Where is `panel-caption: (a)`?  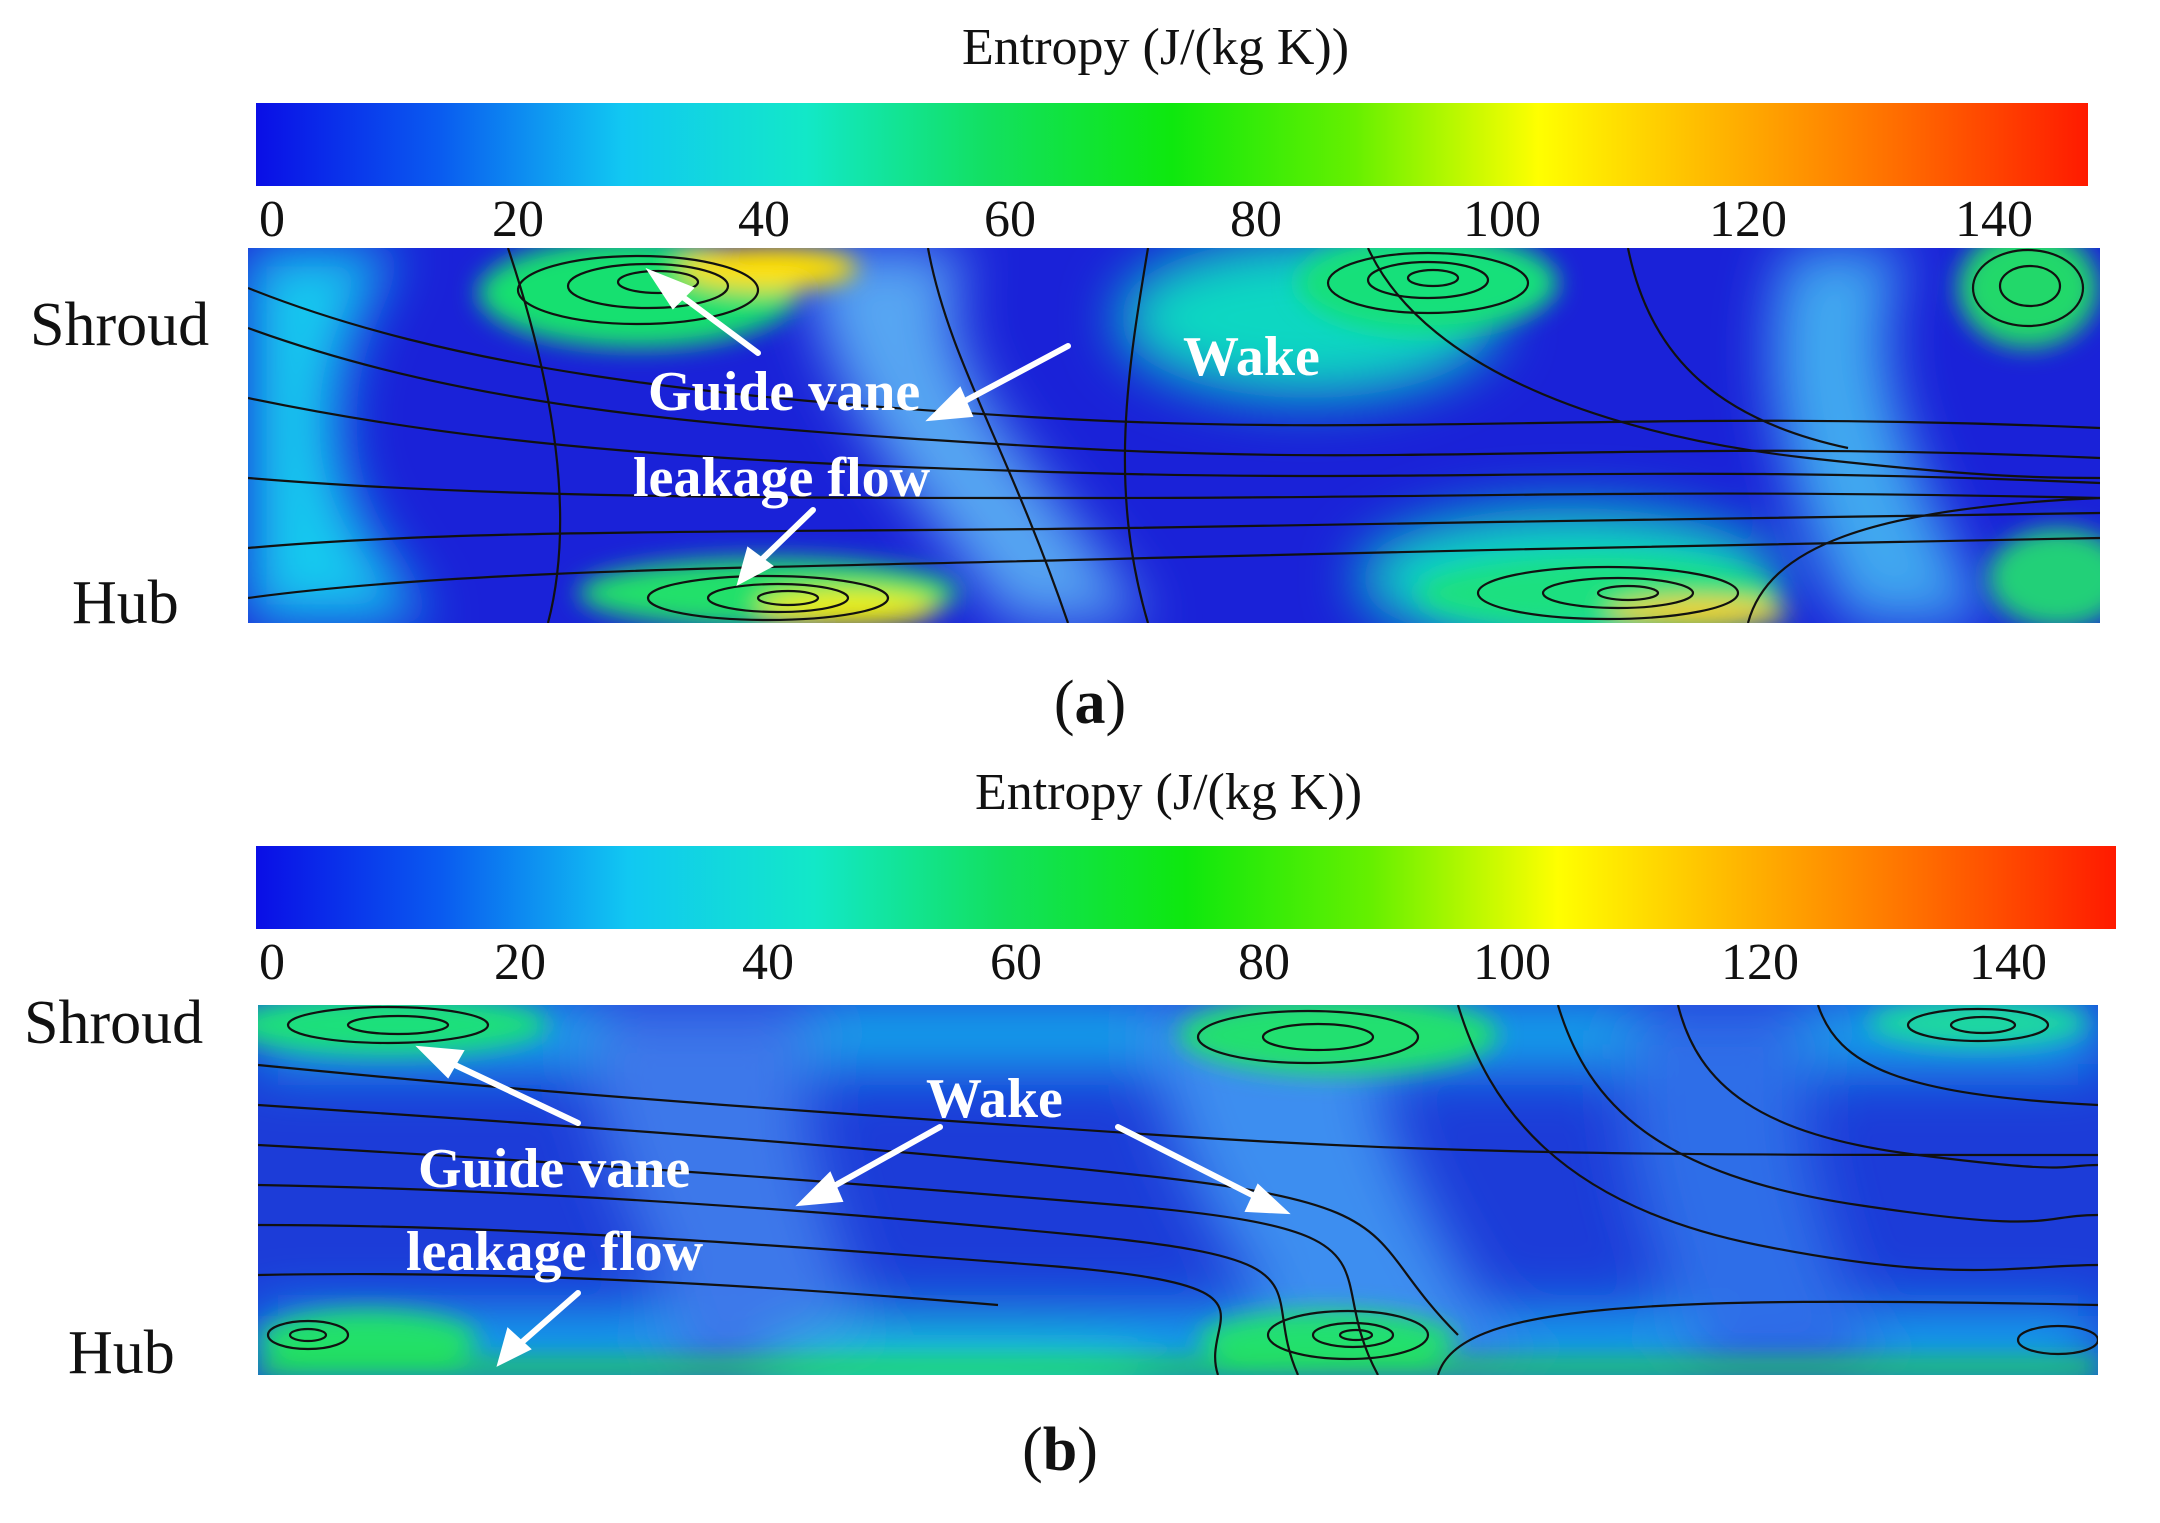 panel-caption: (a) is located at coordinates (1090, 703).